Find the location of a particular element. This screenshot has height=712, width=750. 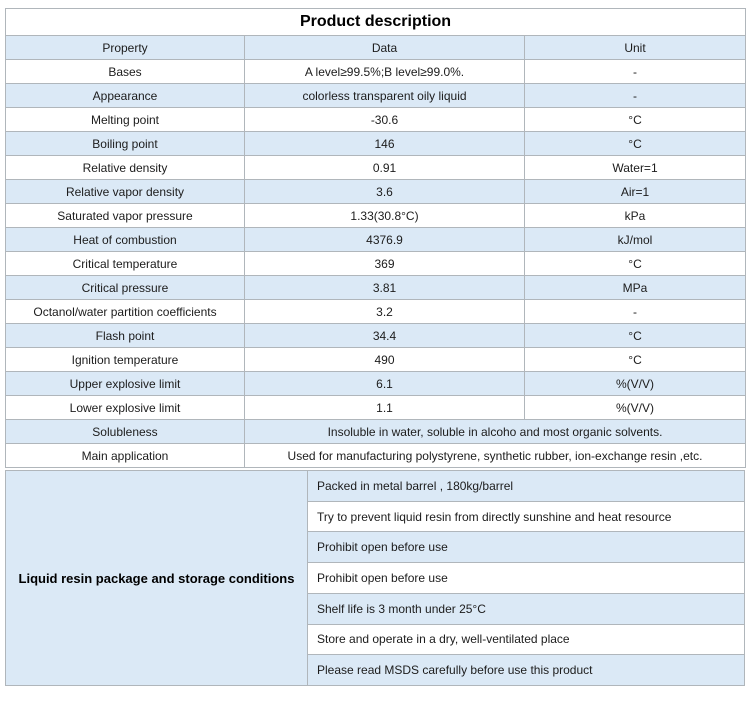

table-row: Relative vapor density 3.6 Air=1 is located at coordinates (375, 191).